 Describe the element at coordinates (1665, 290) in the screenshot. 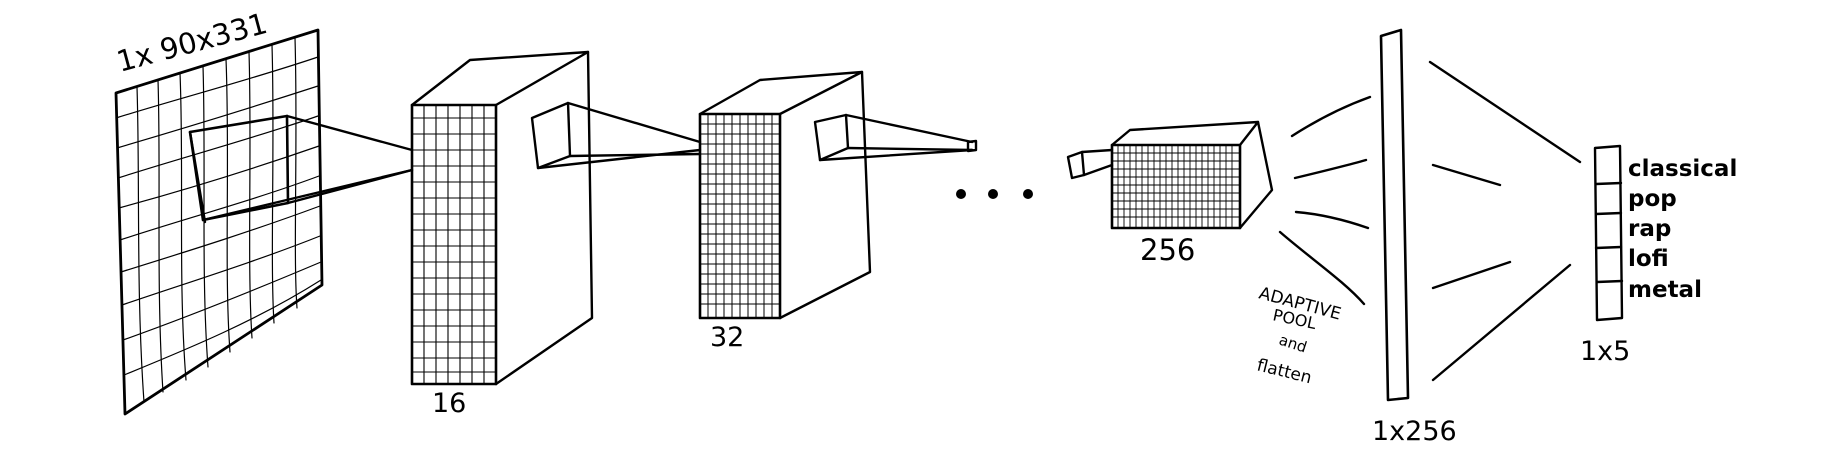

I see `class-label-metal: metal` at that location.